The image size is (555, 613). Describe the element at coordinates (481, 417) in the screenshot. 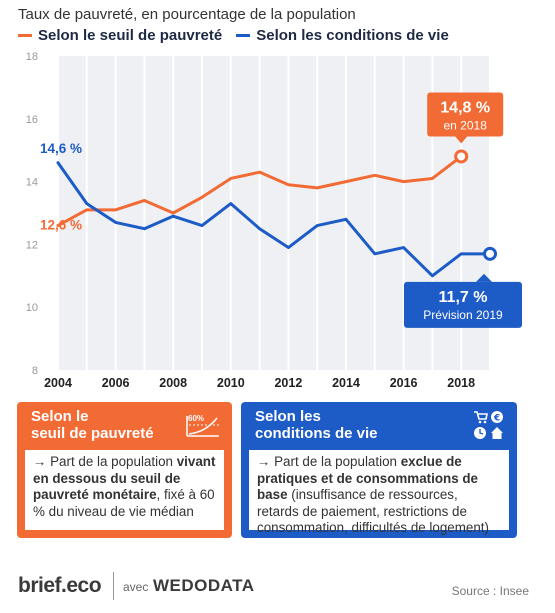

I see `cart-icon` at that location.